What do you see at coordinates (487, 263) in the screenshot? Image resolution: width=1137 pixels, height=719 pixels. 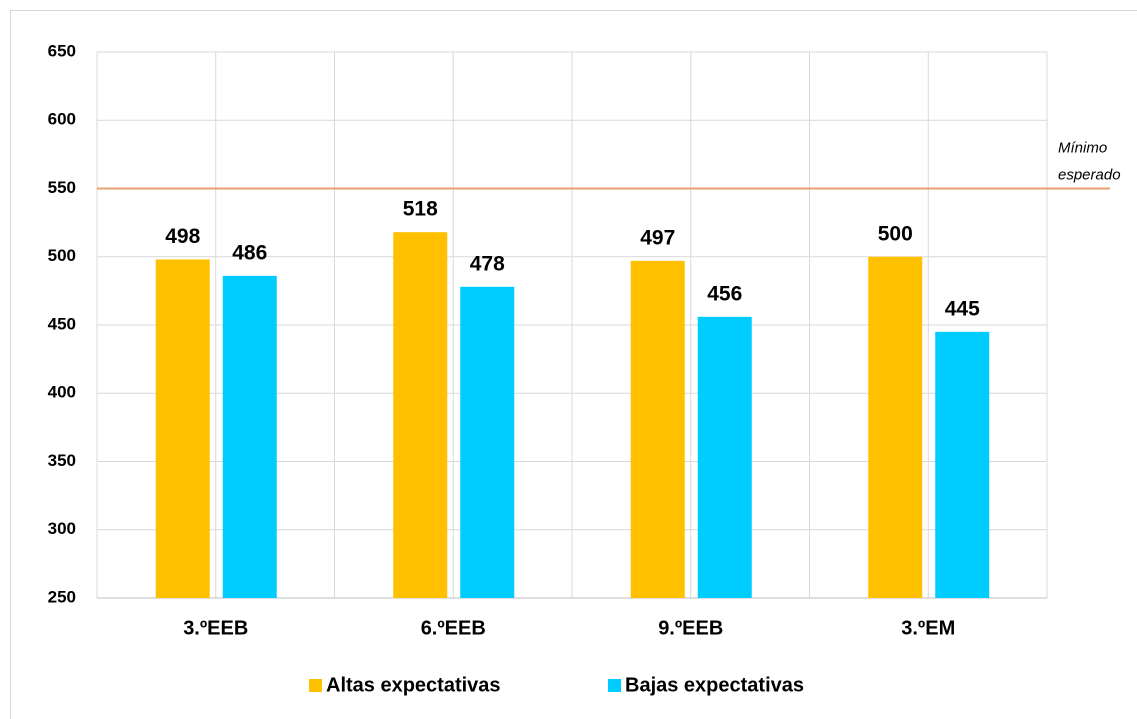 I see `data-label: 478` at bounding box center [487, 263].